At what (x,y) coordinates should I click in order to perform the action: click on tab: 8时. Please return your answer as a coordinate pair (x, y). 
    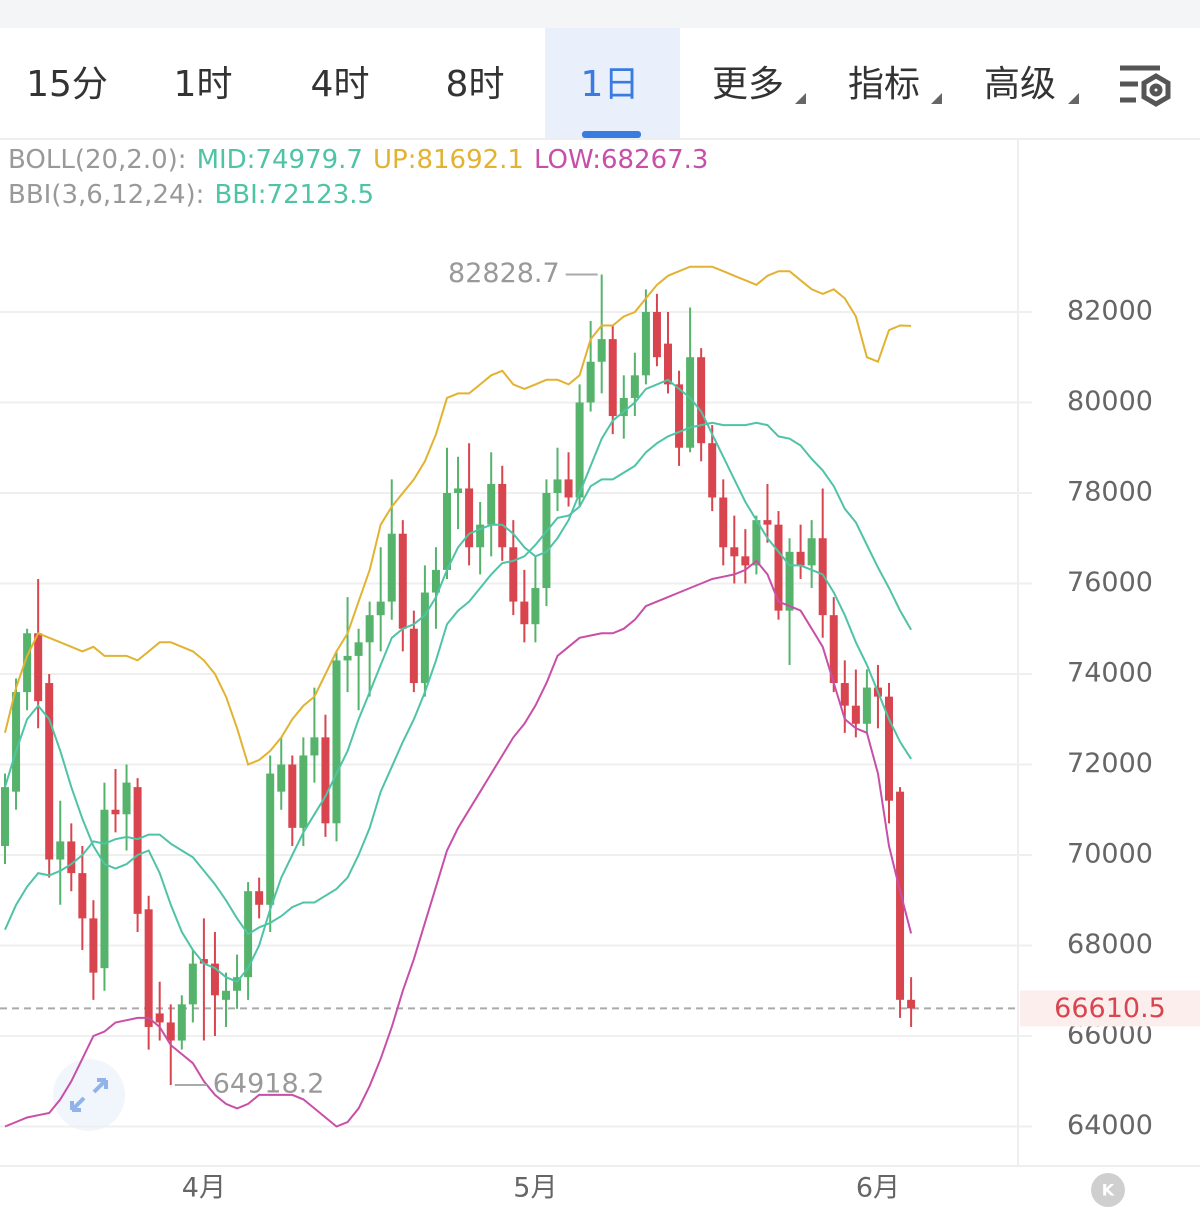
    Looking at the image, I should click on (475, 84).